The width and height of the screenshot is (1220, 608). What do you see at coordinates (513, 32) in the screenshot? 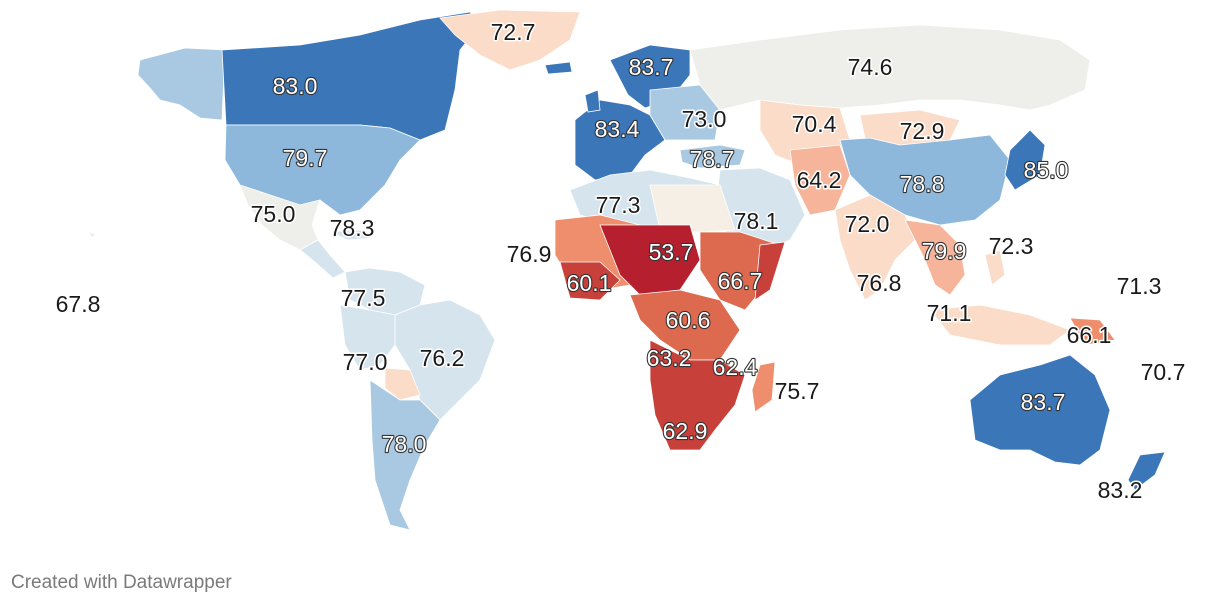
I see `value-label-greenland: 72.7` at bounding box center [513, 32].